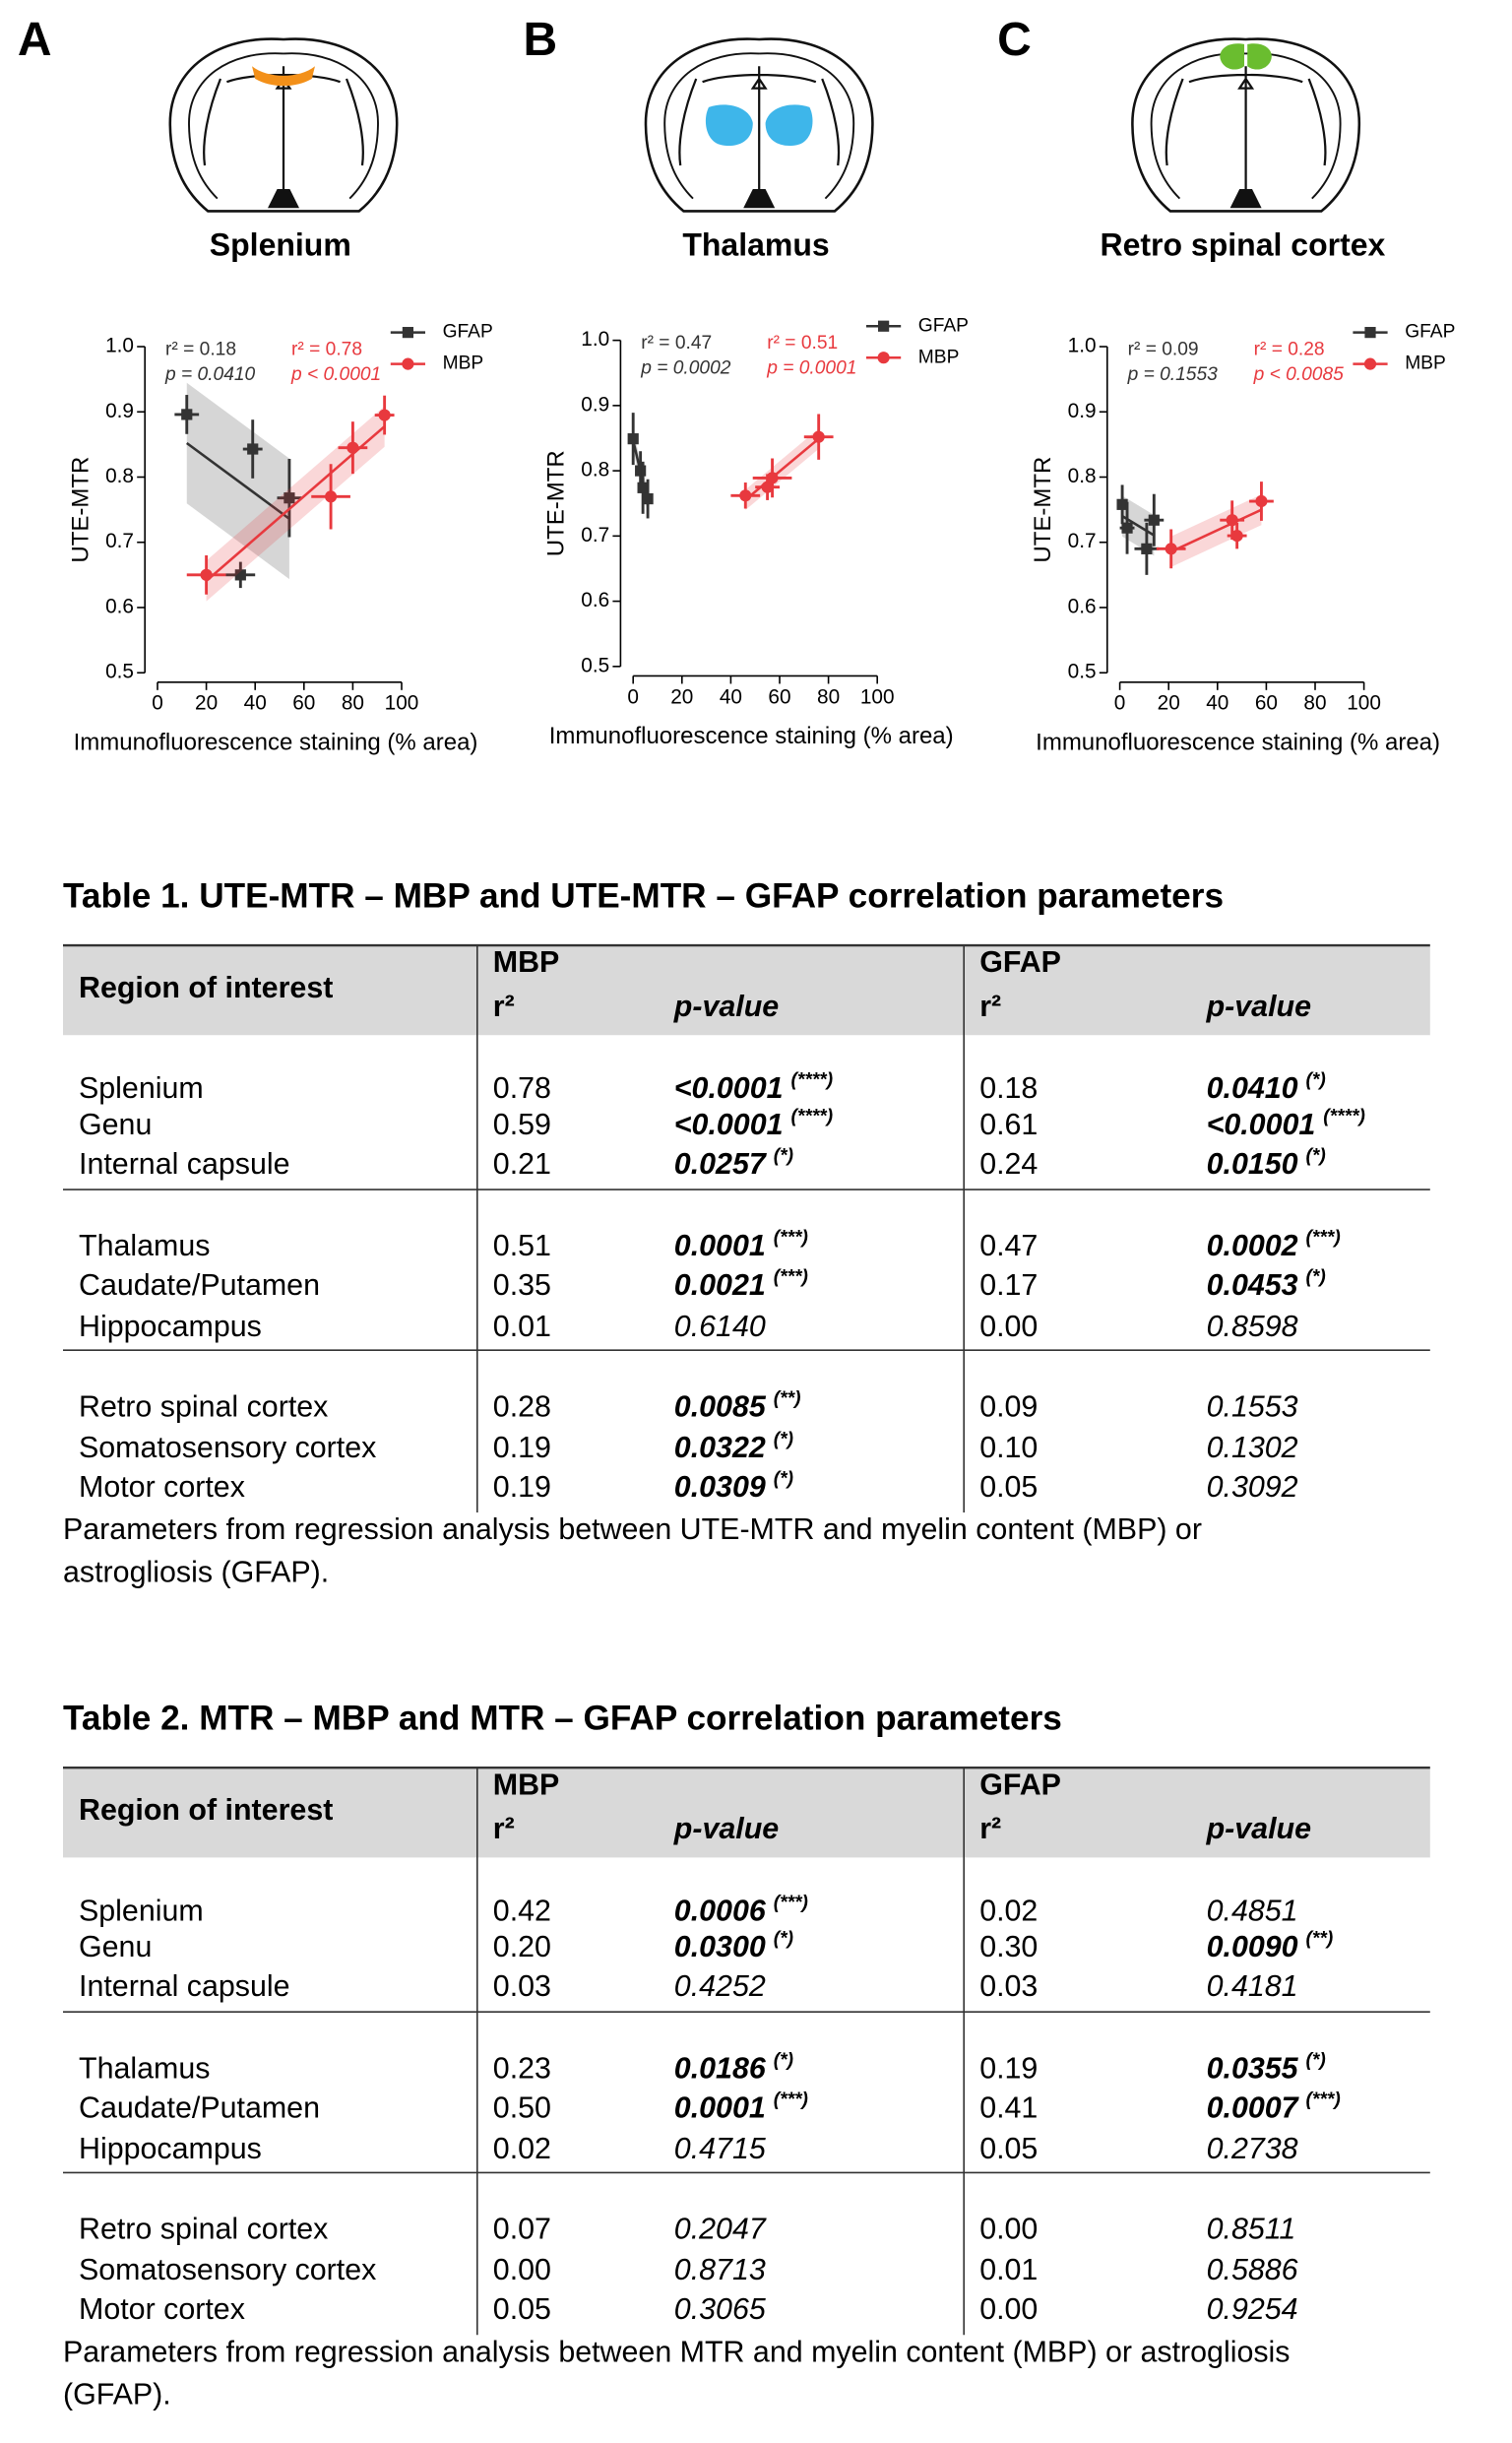  What do you see at coordinates (1082, 346) in the screenshot?
I see `y-tick-label: 1.0` at bounding box center [1082, 346].